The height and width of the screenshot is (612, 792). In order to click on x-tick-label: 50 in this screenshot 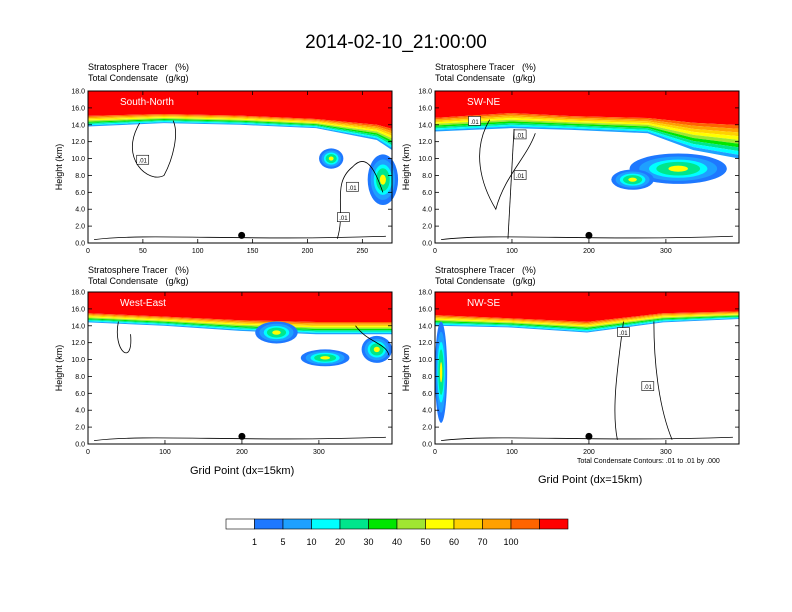, I will do `click(143, 251)`.